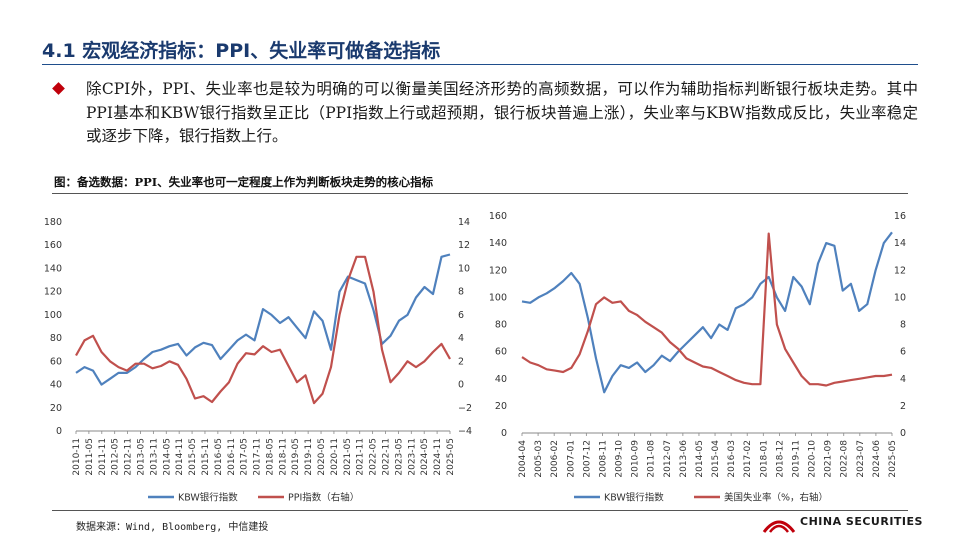 This screenshot has height=540, width=960. What do you see at coordinates (555, 459) in the screenshot?
I see `x-tick-label: 2006-02` at bounding box center [555, 459].